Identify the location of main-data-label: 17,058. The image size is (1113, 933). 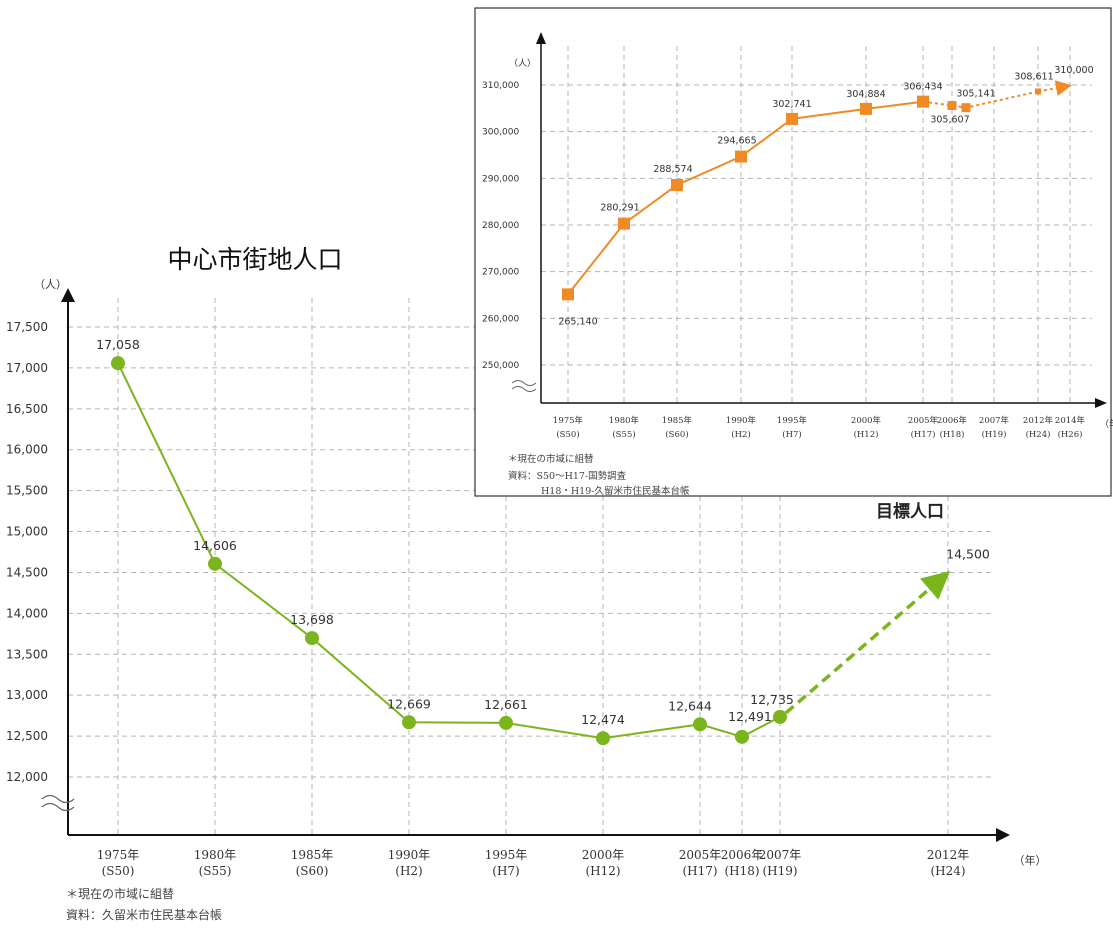
(118, 344).